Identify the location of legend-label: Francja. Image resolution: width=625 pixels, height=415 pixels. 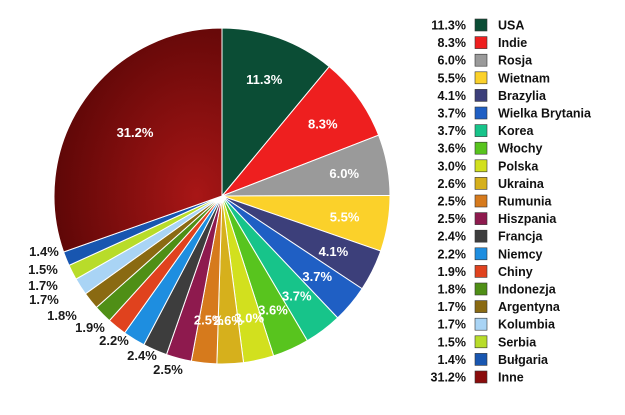
(521, 237).